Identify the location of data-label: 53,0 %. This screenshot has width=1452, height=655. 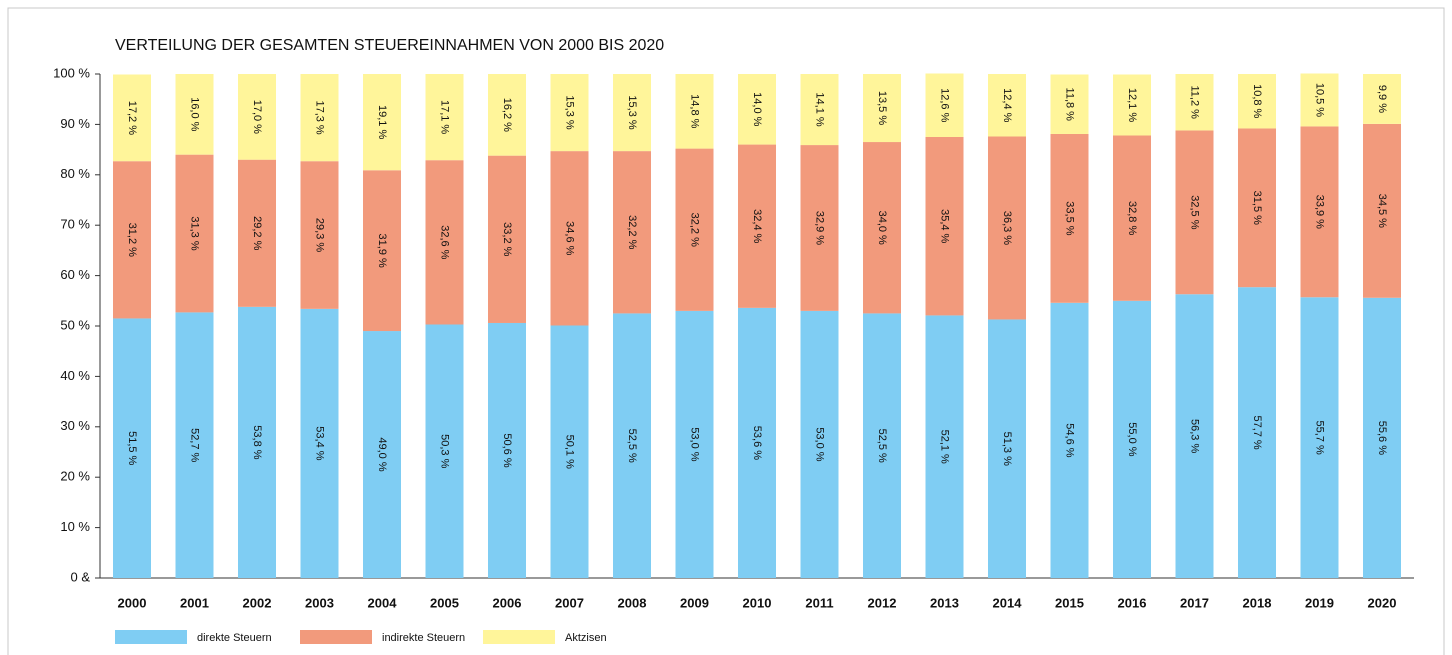
(695, 444).